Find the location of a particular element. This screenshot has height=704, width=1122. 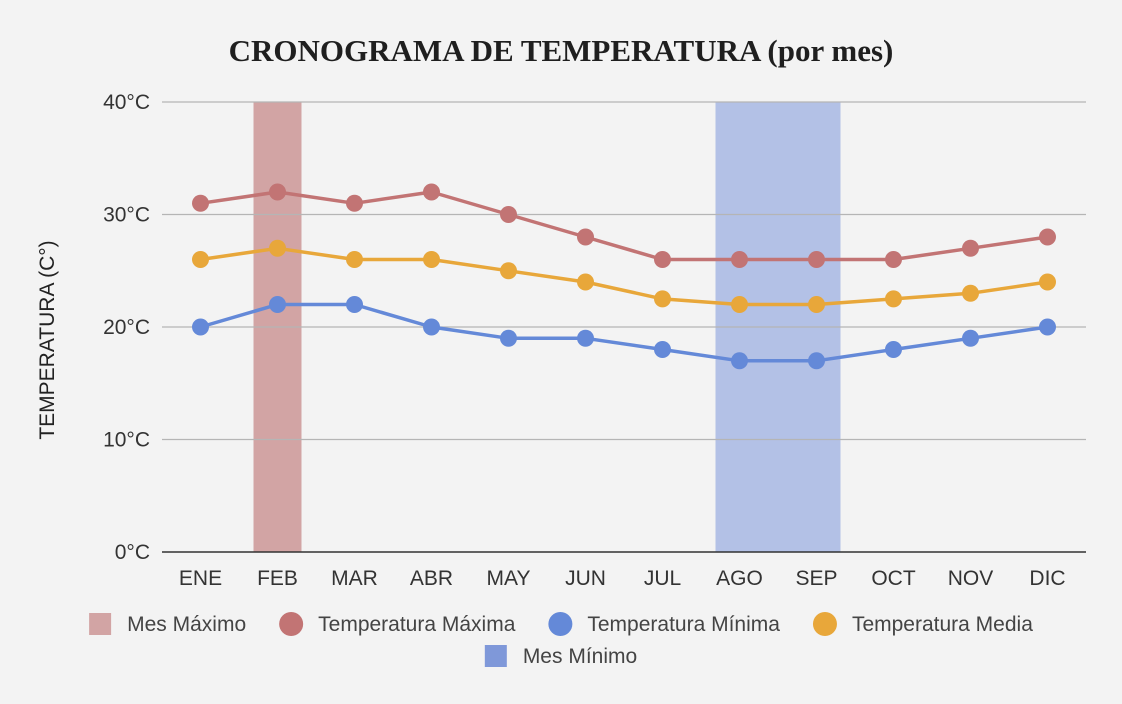

x-tick-label-oct: OCT is located at coordinates (893, 578).